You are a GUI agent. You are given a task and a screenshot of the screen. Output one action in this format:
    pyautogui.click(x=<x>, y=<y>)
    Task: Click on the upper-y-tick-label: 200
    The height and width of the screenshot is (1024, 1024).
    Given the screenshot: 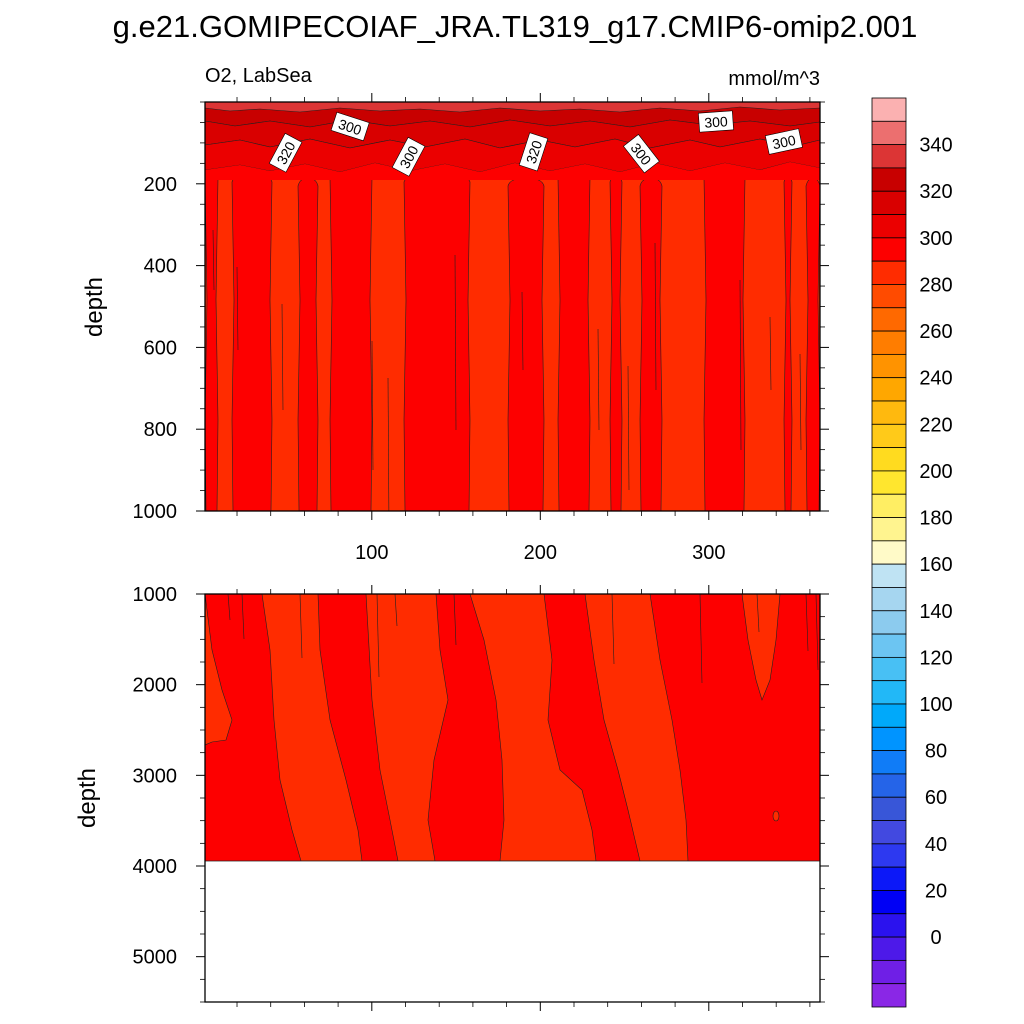 What is the action you would take?
    pyautogui.click(x=160, y=185)
    